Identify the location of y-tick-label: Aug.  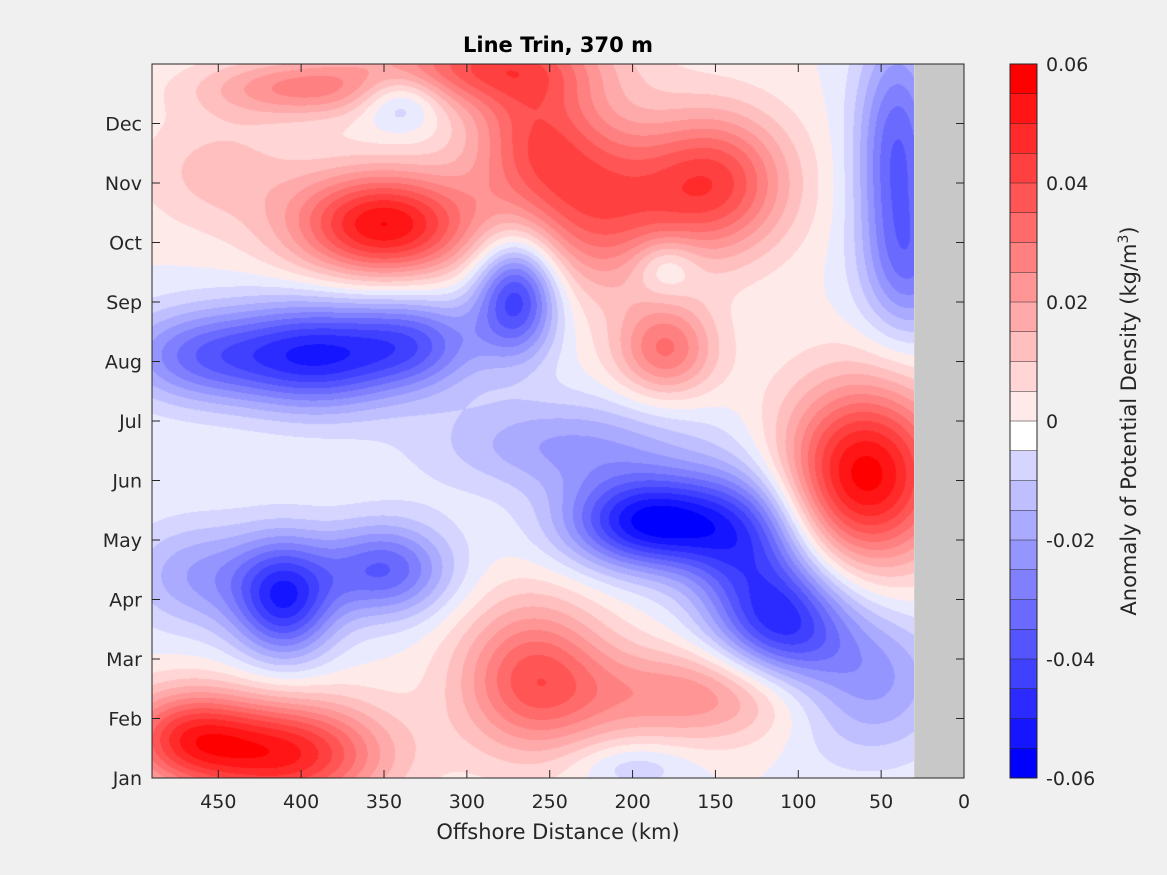
(123, 363).